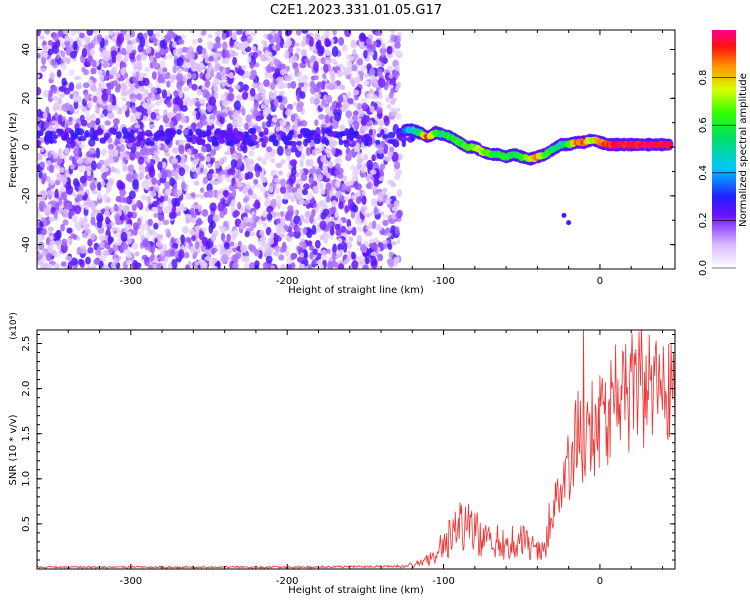 The image size is (750, 600). Describe the element at coordinates (717, 173) in the screenshot. I see `colorbar-ticks: 0.0 0.2 0.4 0.6 0.8` at that location.